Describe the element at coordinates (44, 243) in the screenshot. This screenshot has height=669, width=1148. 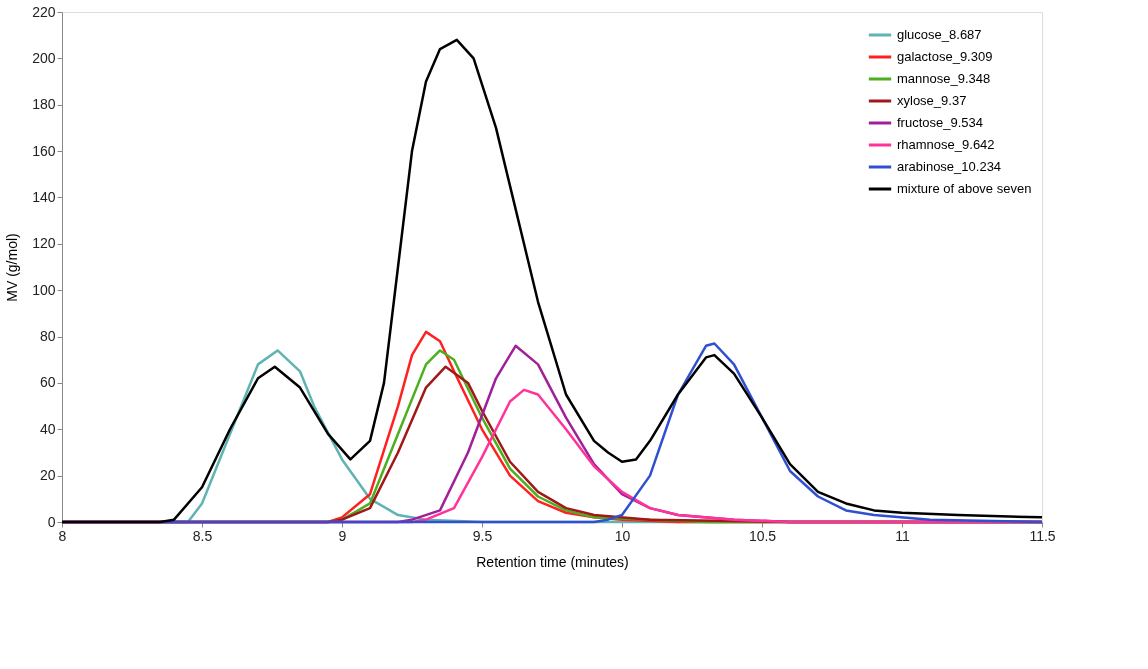
I see `y-tick-label: 120` at that location.